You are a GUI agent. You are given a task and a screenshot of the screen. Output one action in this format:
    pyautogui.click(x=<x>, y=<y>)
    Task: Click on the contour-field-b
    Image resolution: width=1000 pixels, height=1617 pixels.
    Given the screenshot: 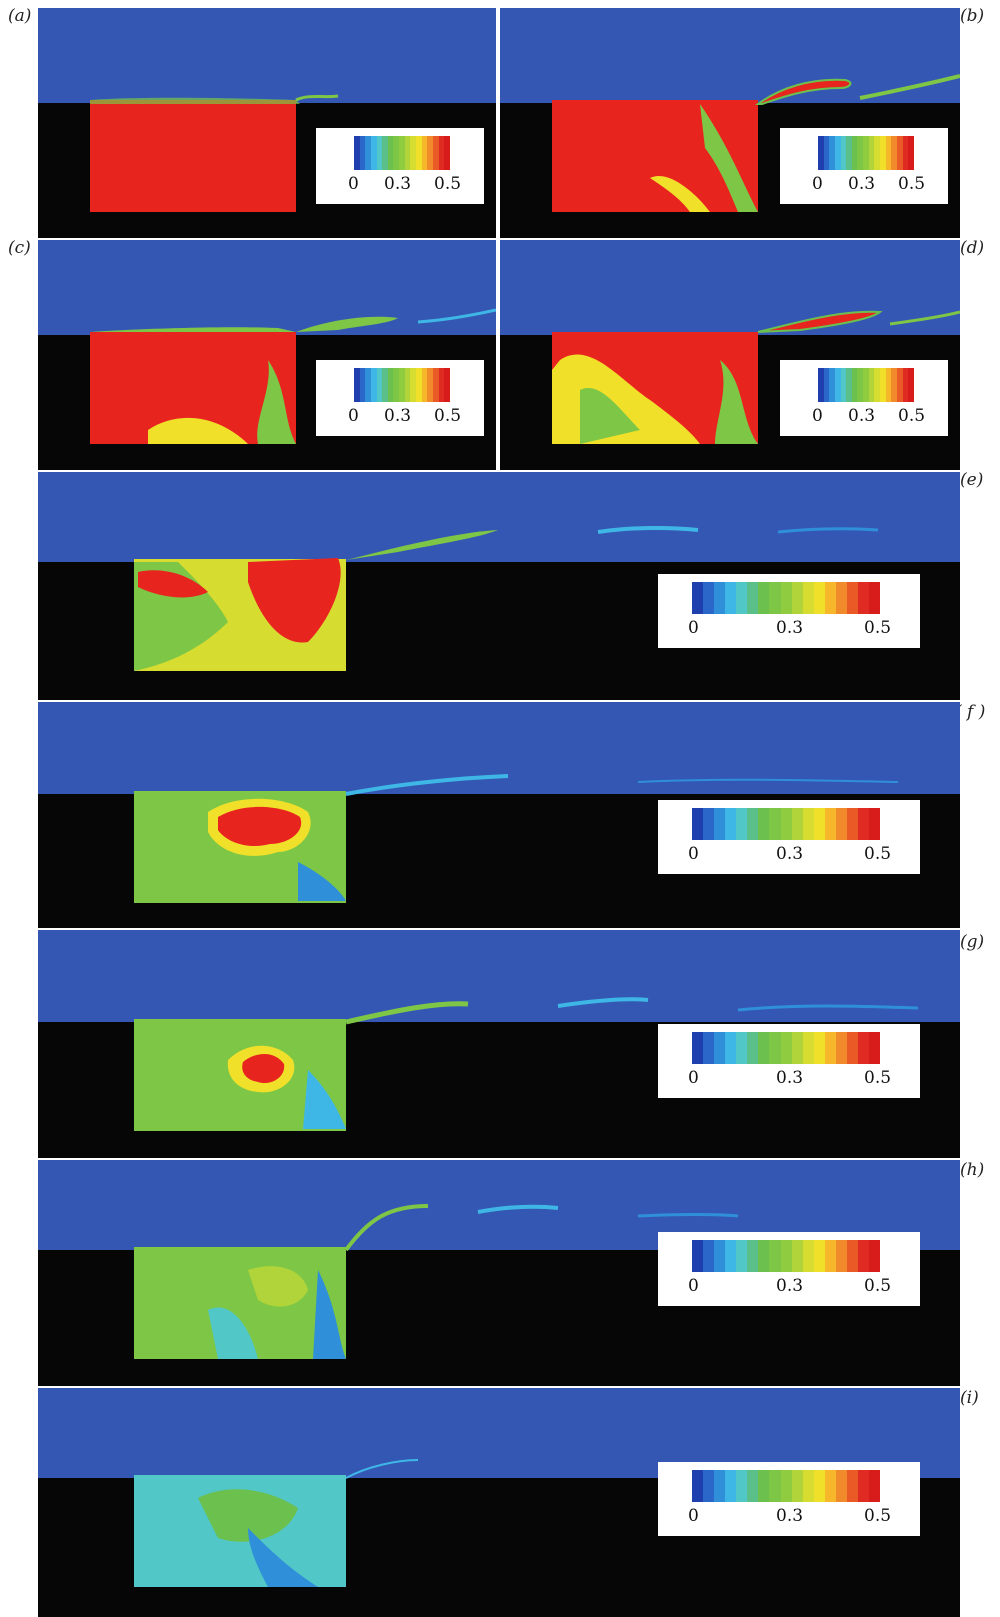 What is the action you would take?
    pyautogui.click(x=730, y=110)
    